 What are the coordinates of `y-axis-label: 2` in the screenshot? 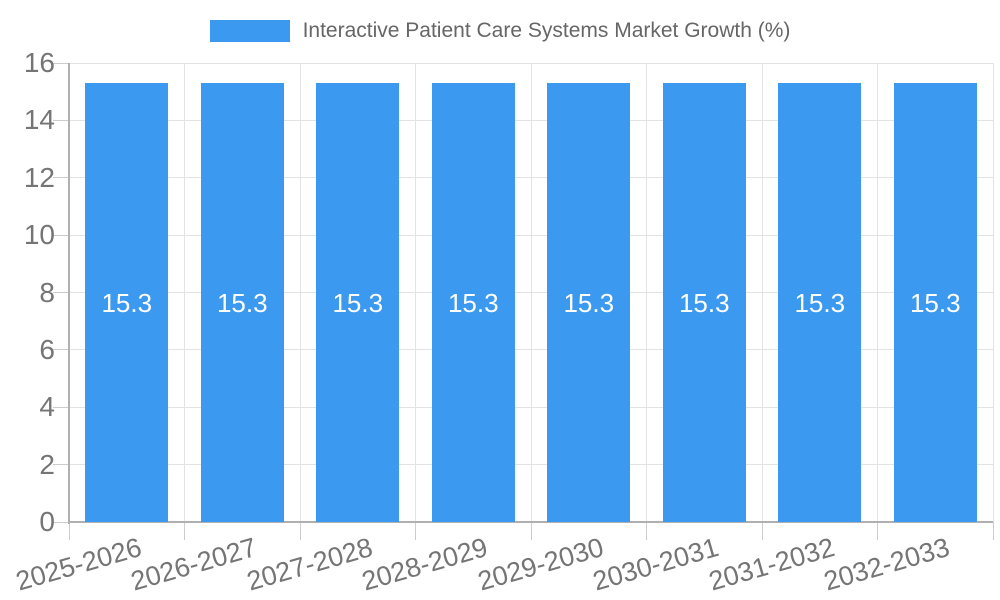 It's located at (47, 464).